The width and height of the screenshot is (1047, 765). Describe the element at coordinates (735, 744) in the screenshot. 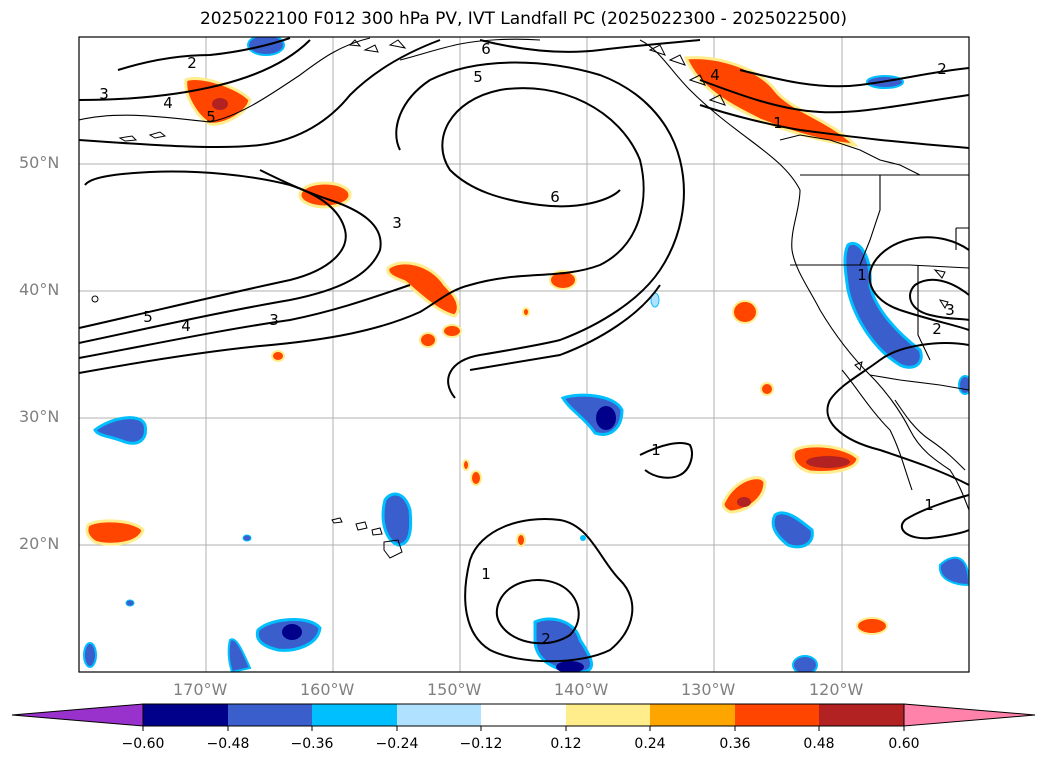

I see `colorbar-tick-label: 0.36` at that location.